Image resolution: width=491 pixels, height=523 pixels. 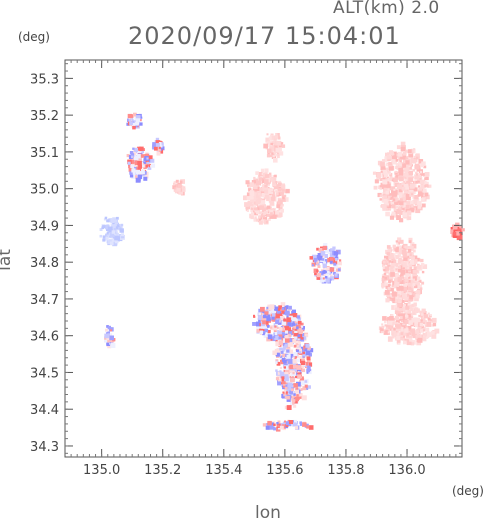 I want to click on y-tick-label: 35.3, so click(x=44, y=79).